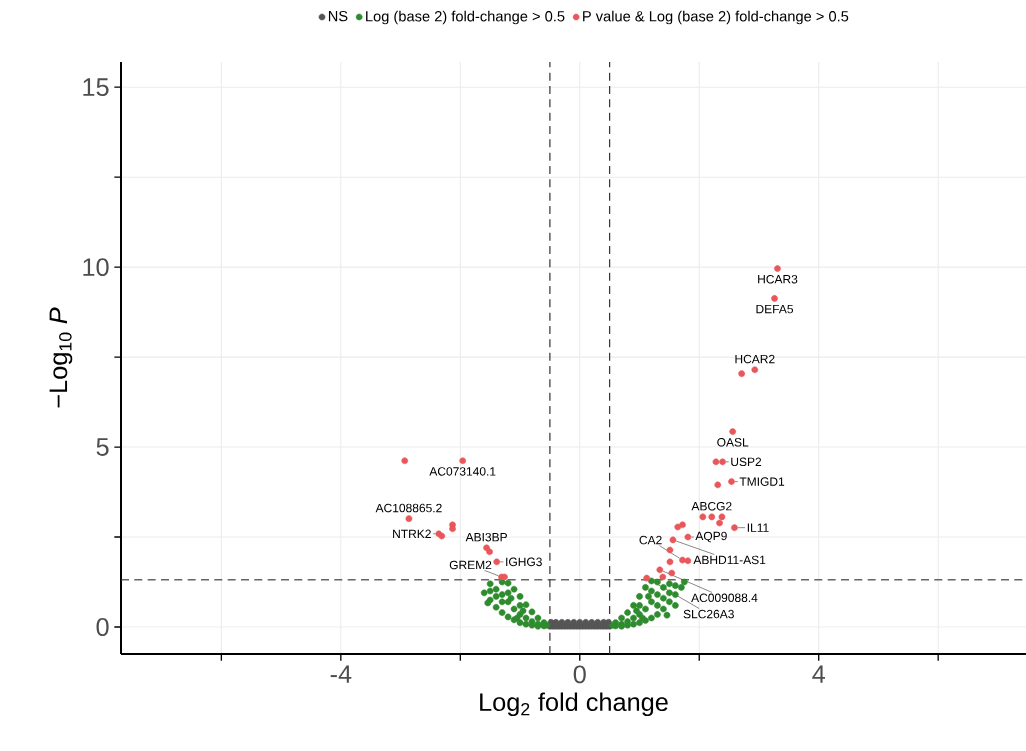 The image size is (1026, 751). What do you see at coordinates (412, 533) in the screenshot?
I see `annotation: NTRK2` at bounding box center [412, 533].